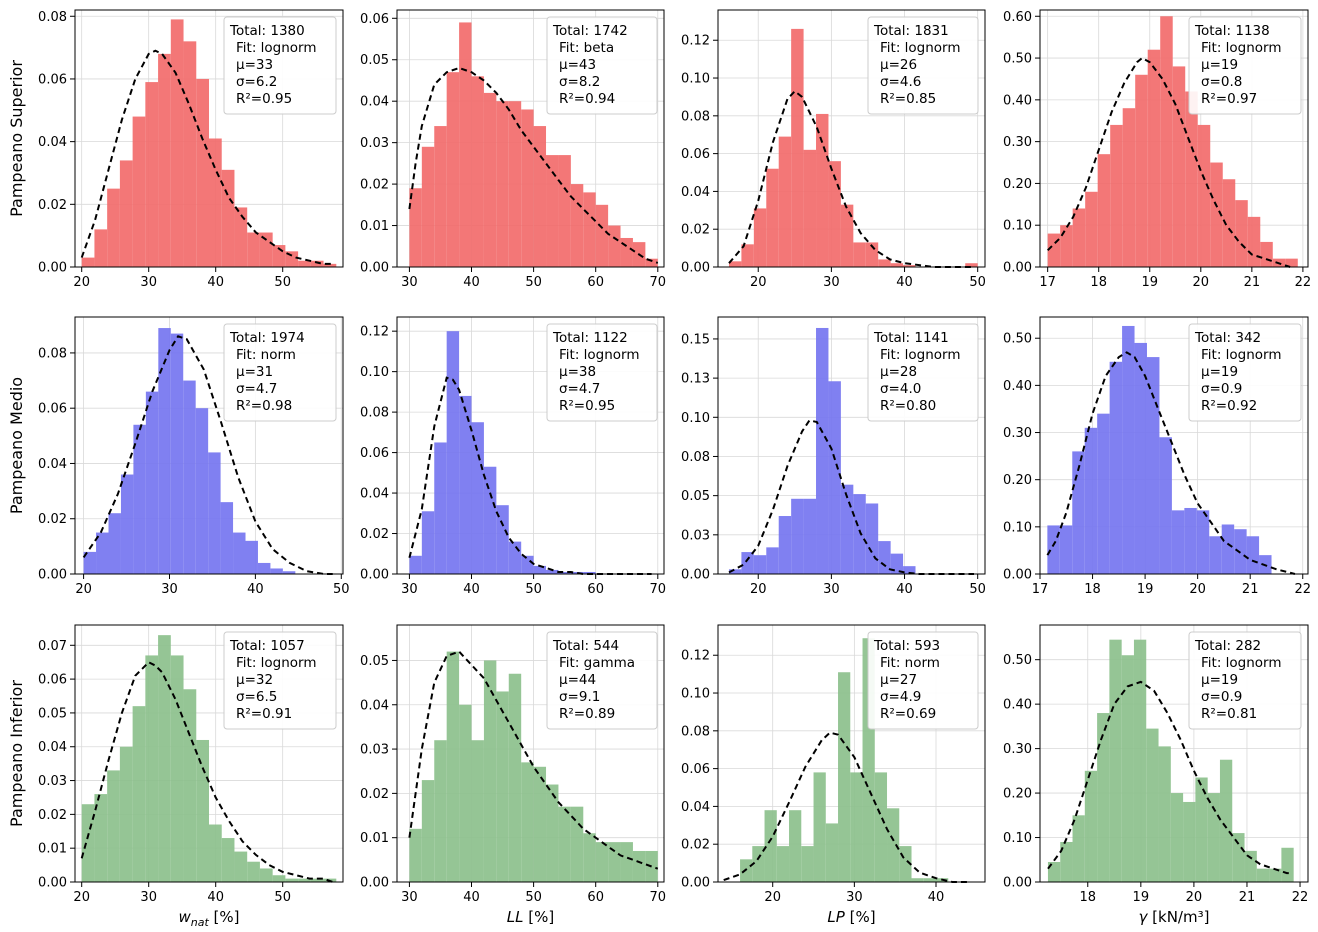 This screenshot has height=932, width=1318. What do you see at coordinates (695, 457) in the screenshot?
I see `y-tick-label: 0.08` at bounding box center [695, 457].